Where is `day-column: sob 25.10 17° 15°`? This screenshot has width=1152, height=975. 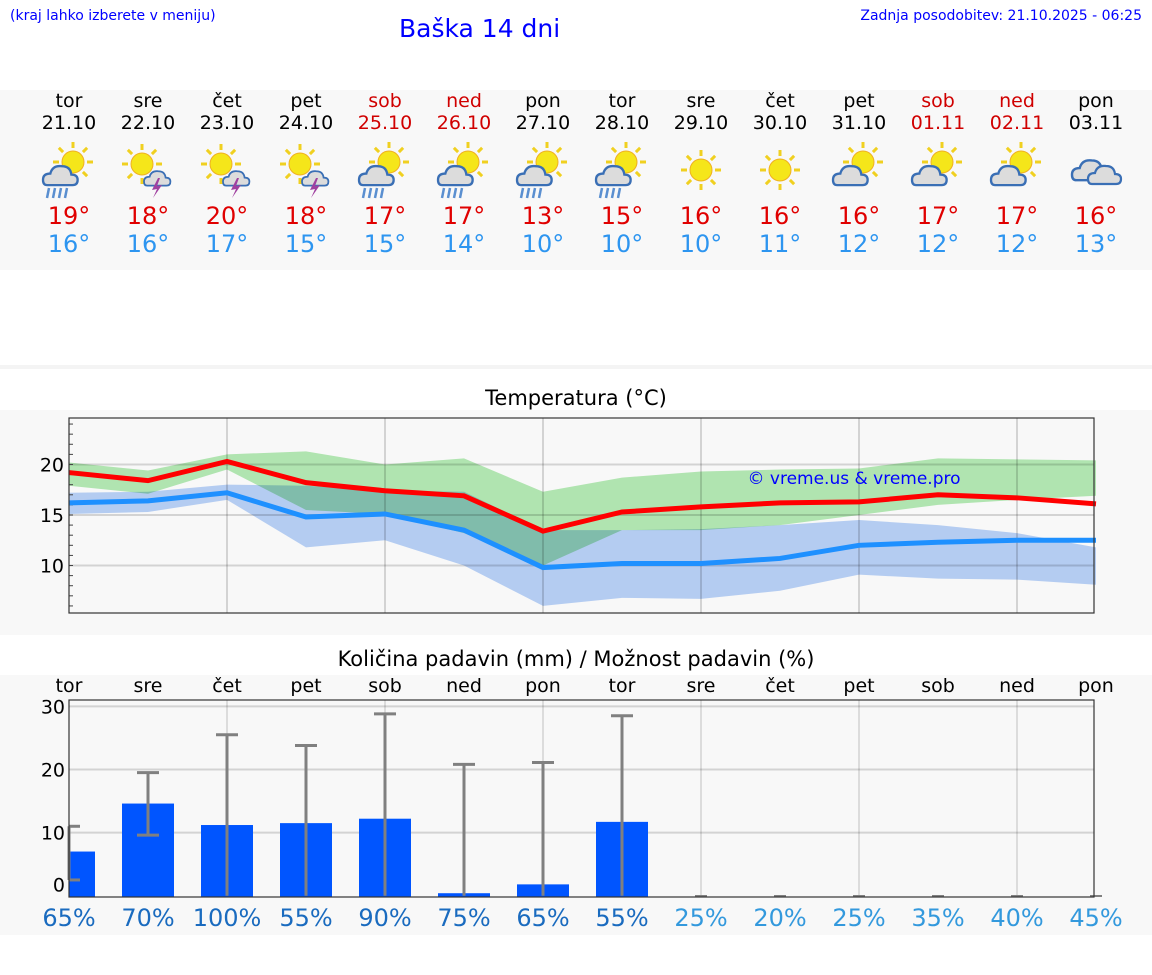 day-column: sob 25.10 17° 15° is located at coordinates (385, 174).